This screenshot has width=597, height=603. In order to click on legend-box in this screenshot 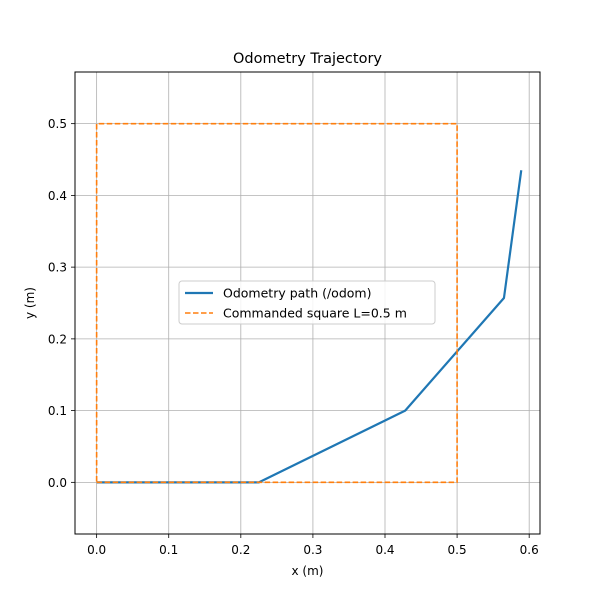, I will do `click(307, 302)`.